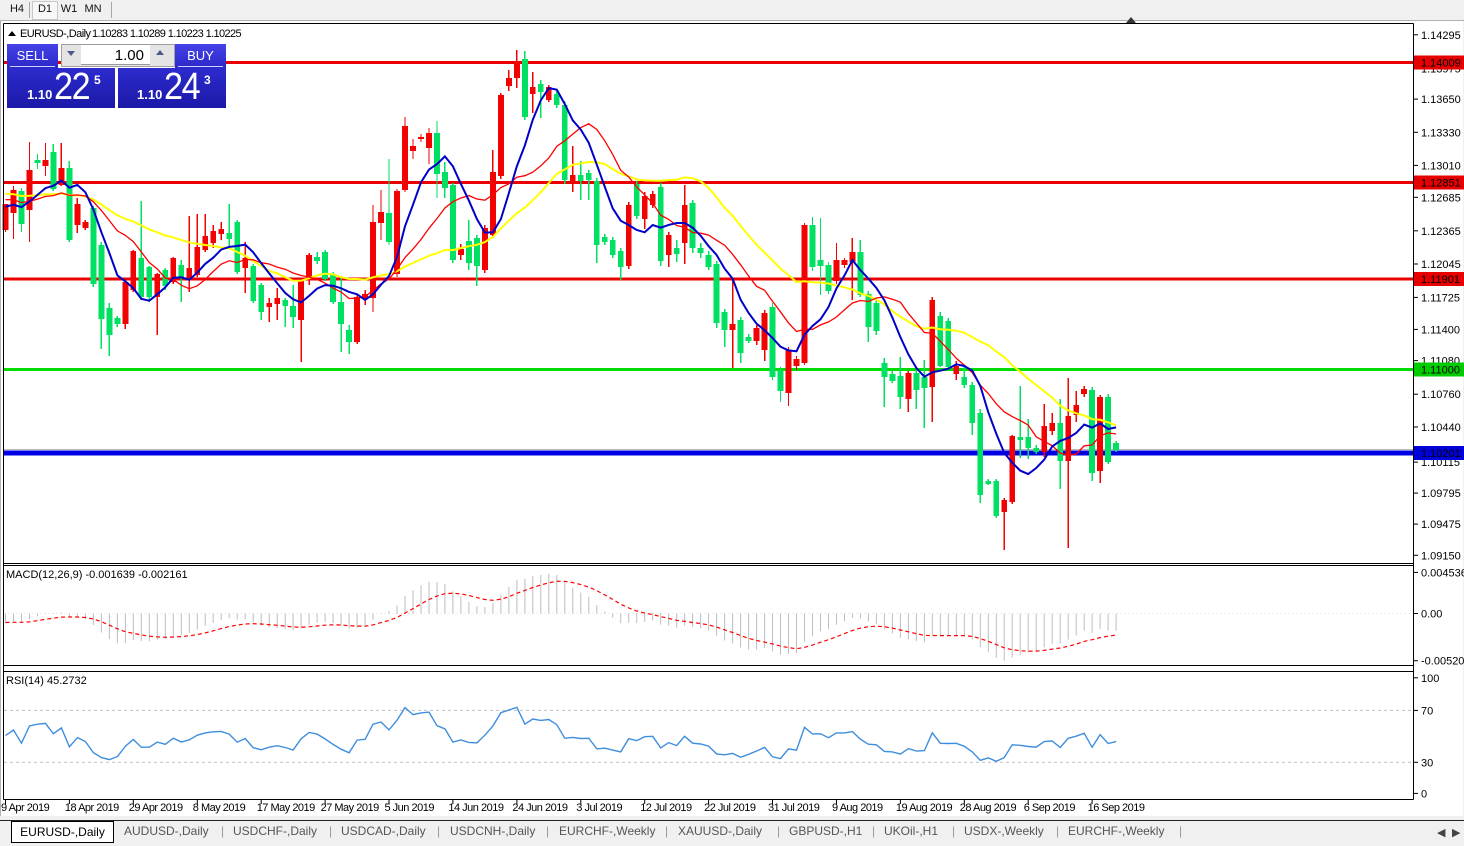 Image resolution: width=1464 pixels, height=846 pixels. Describe the element at coordinates (1441, 454) in the screenshot. I see `svg-text: 1.10201` at that location.